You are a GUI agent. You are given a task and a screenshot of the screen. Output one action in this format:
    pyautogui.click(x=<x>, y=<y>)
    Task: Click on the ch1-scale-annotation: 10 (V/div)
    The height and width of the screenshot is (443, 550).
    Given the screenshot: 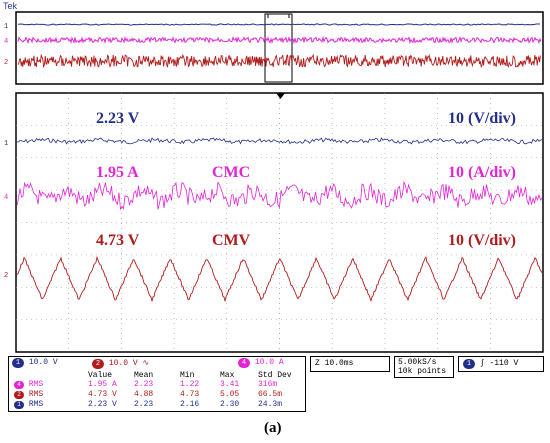 What is the action you would take?
    pyautogui.click(x=482, y=118)
    